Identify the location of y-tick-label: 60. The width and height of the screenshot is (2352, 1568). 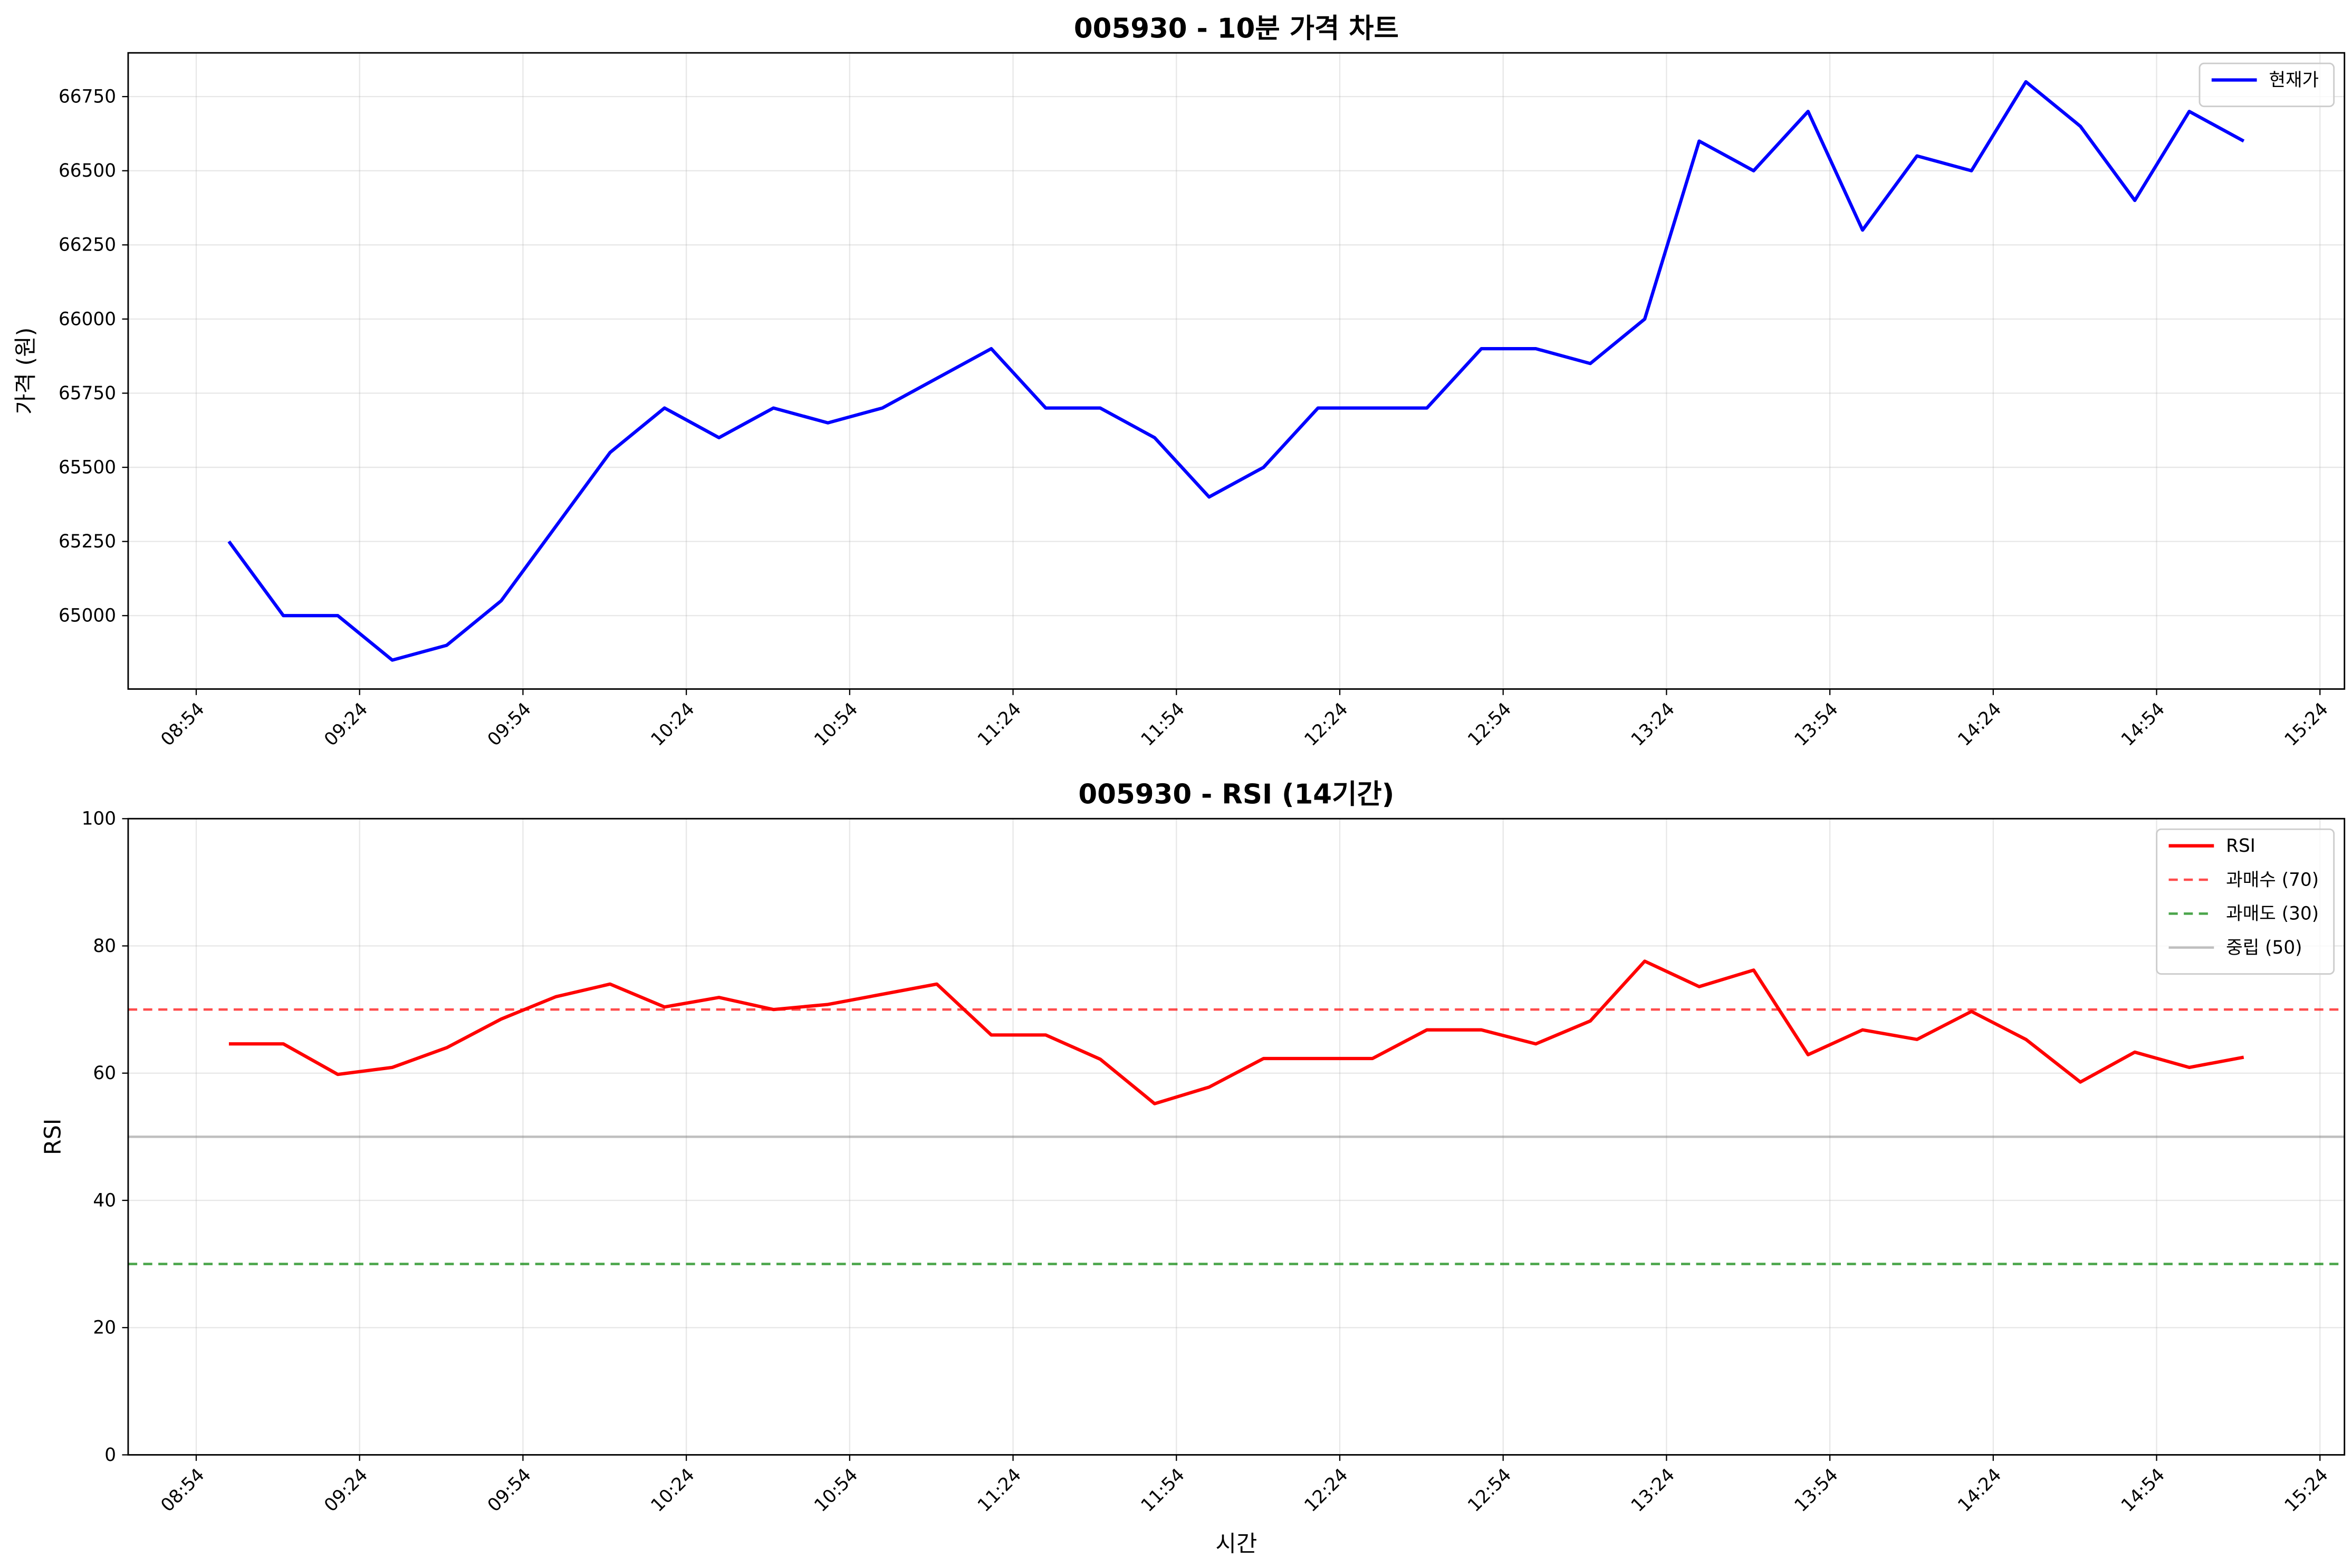
(104, 1073).